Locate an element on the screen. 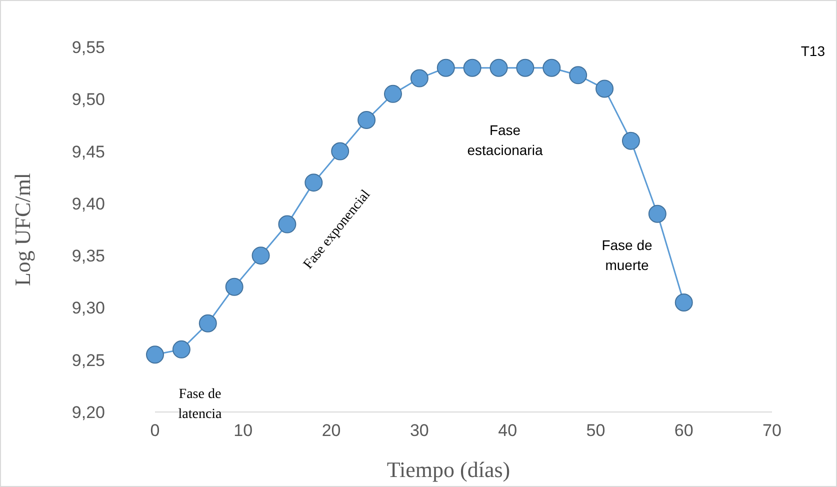 The height and width of the screenshot is (487, 837). x-tick-label: 0 is located at coordinates (155, 430).